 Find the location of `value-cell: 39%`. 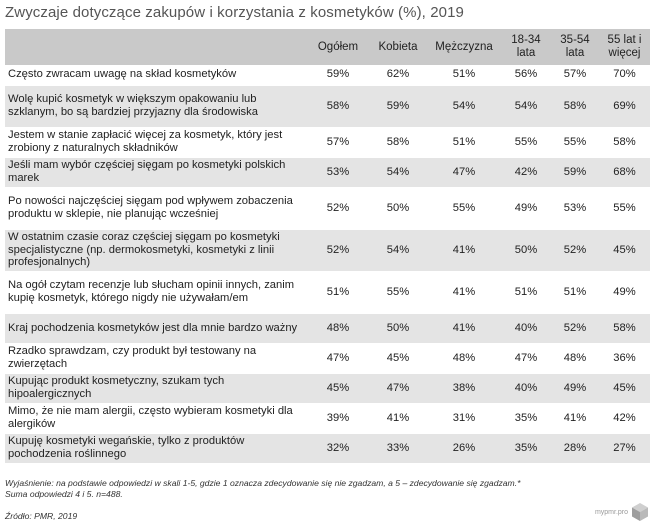

value-cell: 39% is located at coordinates (338, 418).